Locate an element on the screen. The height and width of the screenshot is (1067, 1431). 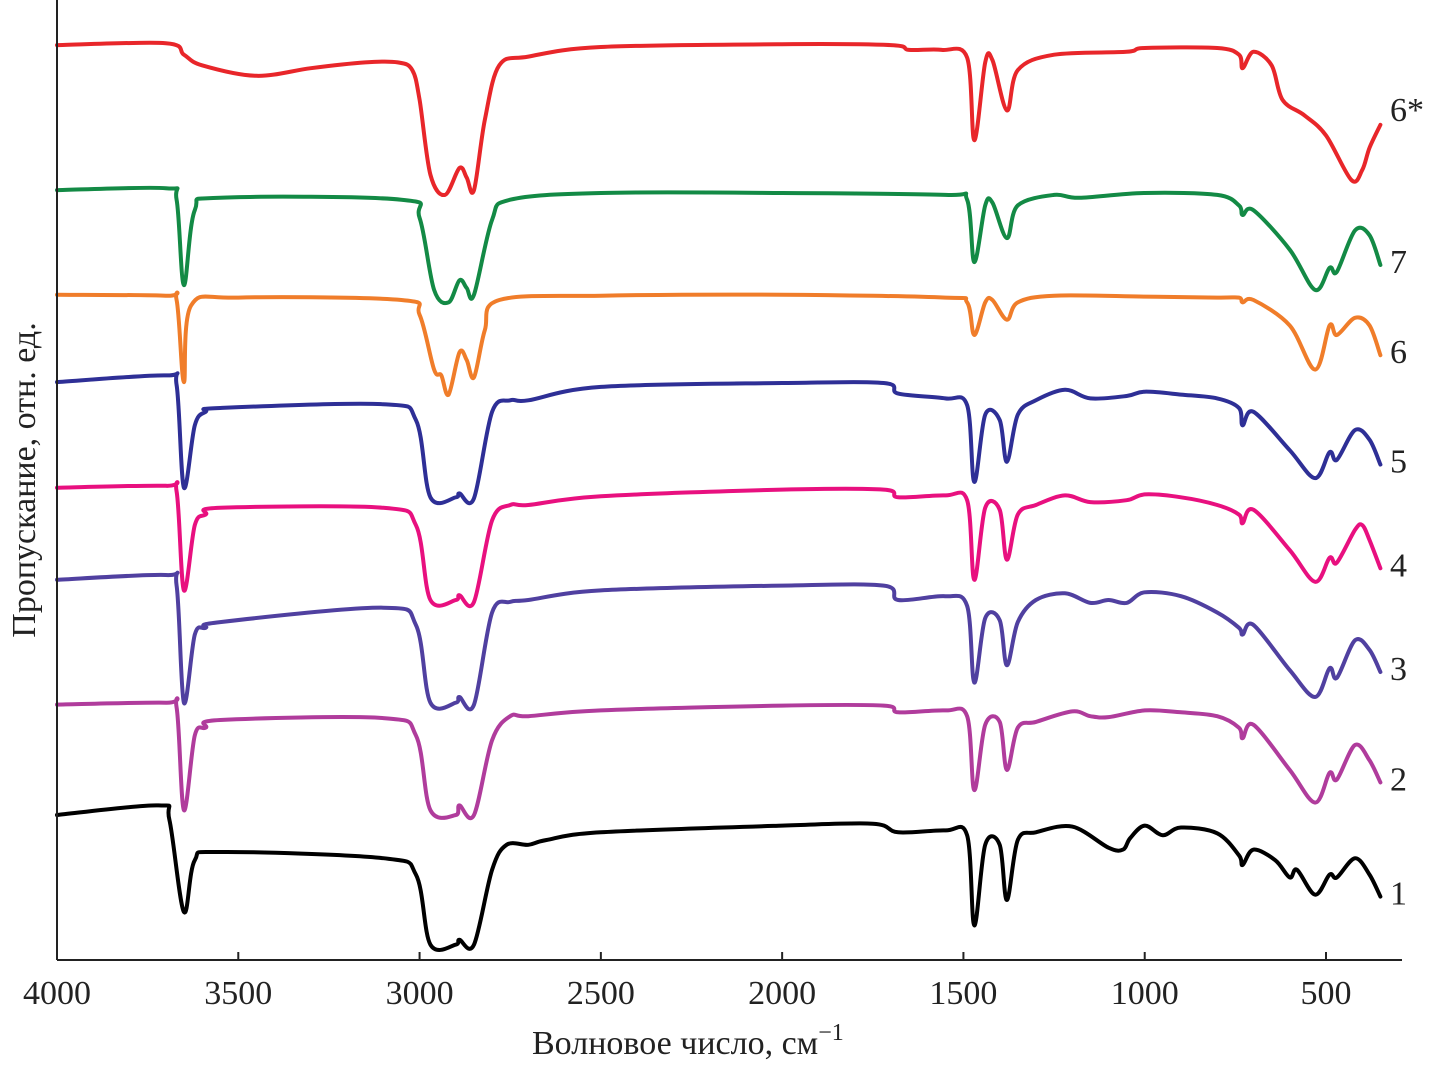
x-tick-label: 3000 is located at coordinates (420, 993).